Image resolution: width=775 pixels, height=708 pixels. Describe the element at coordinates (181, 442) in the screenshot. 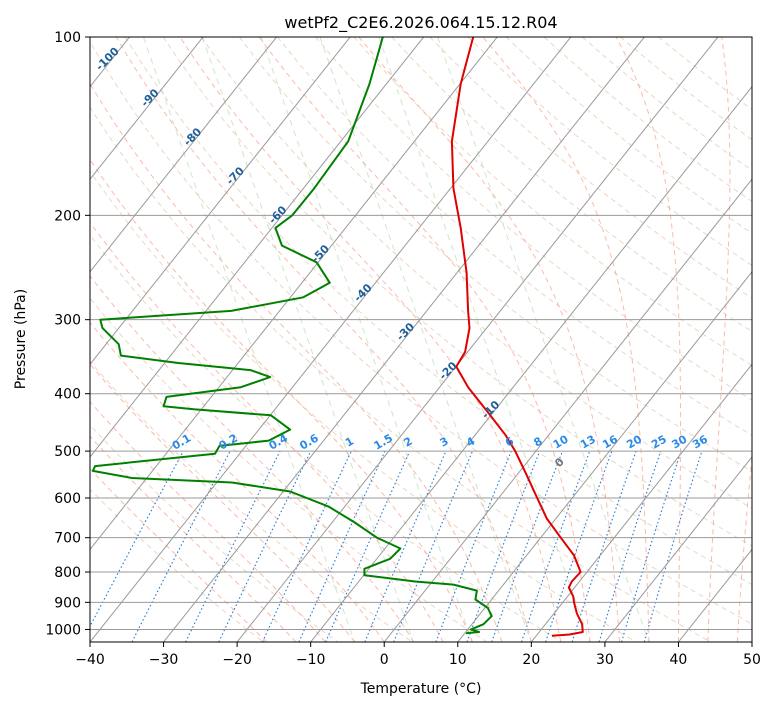

I see `mixing-ratio-label: 0.1` at that location.